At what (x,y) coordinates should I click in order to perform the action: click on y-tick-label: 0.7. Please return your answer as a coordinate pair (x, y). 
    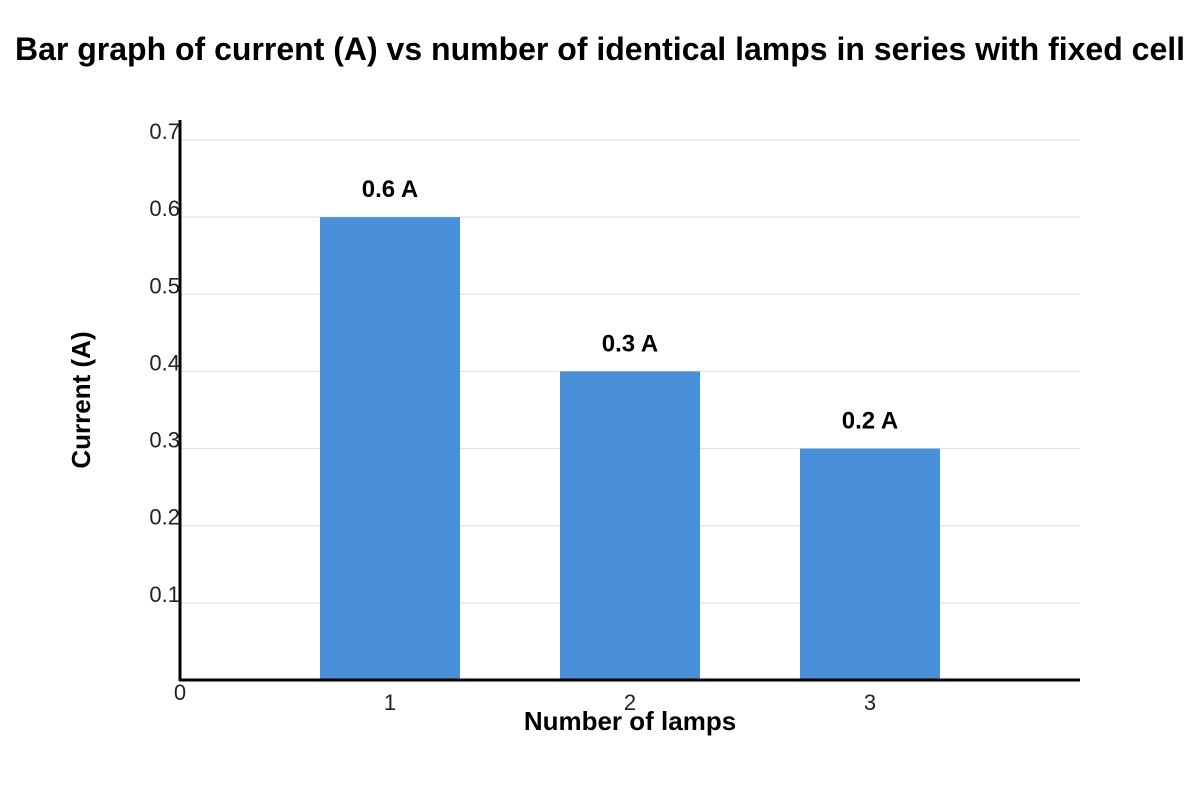
    Looking at the image, I should click on (164, 131).